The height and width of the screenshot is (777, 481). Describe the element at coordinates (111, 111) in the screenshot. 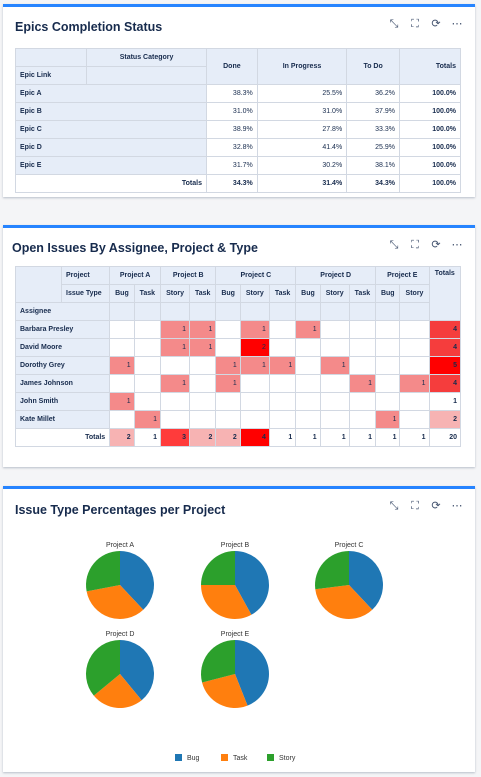

I see `epic-label: Epic B` at that location.